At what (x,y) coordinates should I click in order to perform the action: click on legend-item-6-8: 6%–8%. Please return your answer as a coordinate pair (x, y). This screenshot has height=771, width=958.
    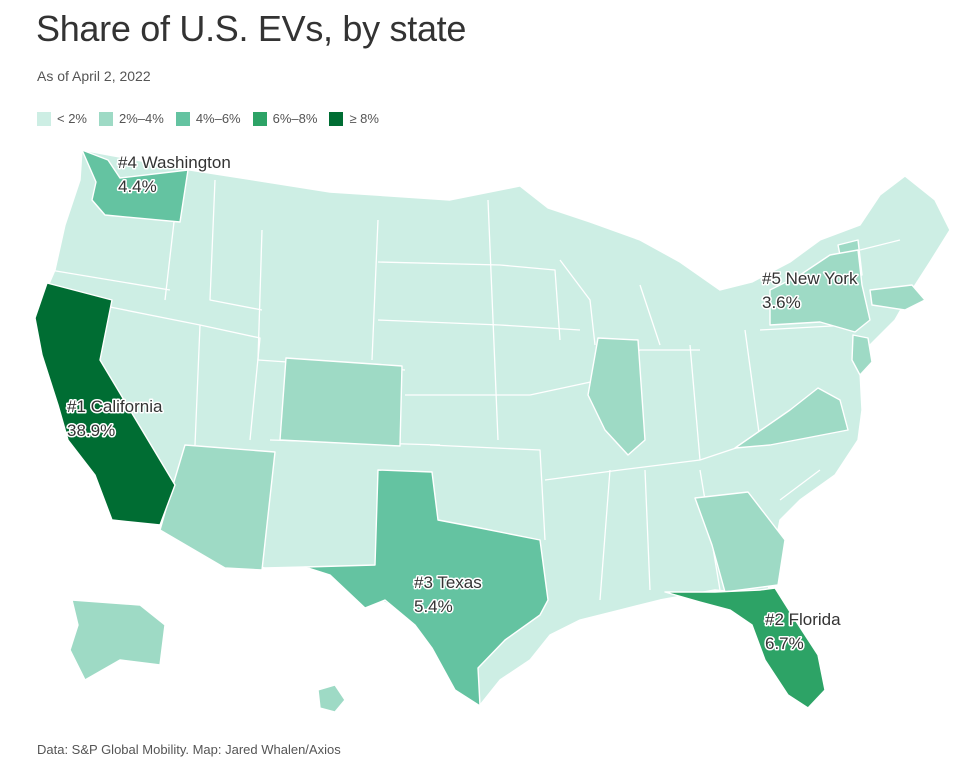
    Looking at the image, I should click on (285, 118).